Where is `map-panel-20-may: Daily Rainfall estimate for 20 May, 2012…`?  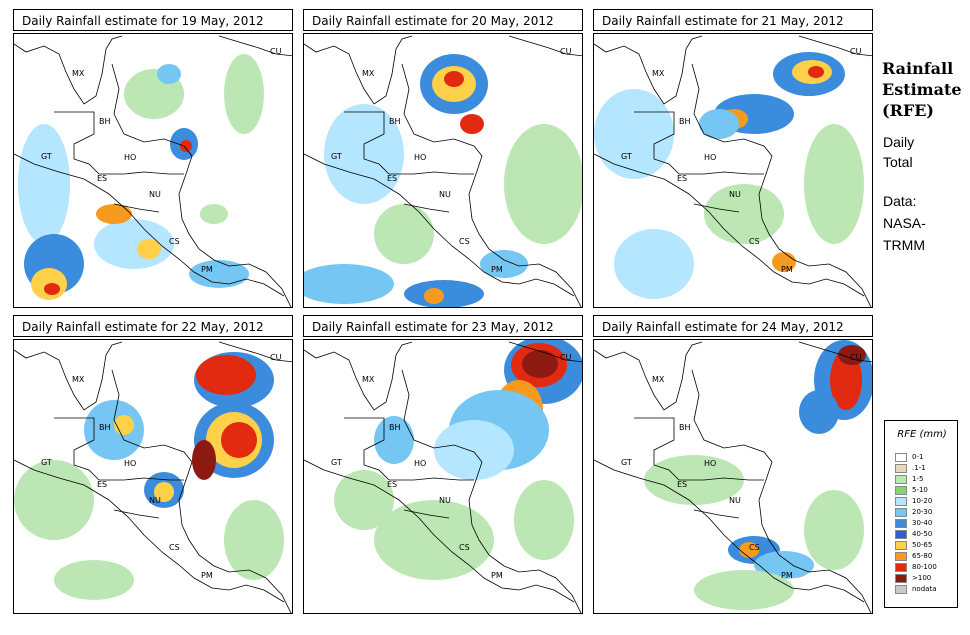 map-panel-20-may: Daily Rainfall estimate for 20 May, 2012… is located at coordinates (443, 158).